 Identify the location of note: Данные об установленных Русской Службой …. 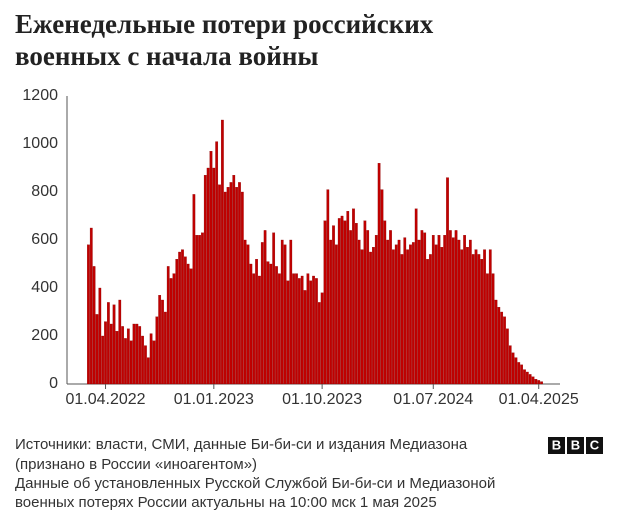
(255, 483).